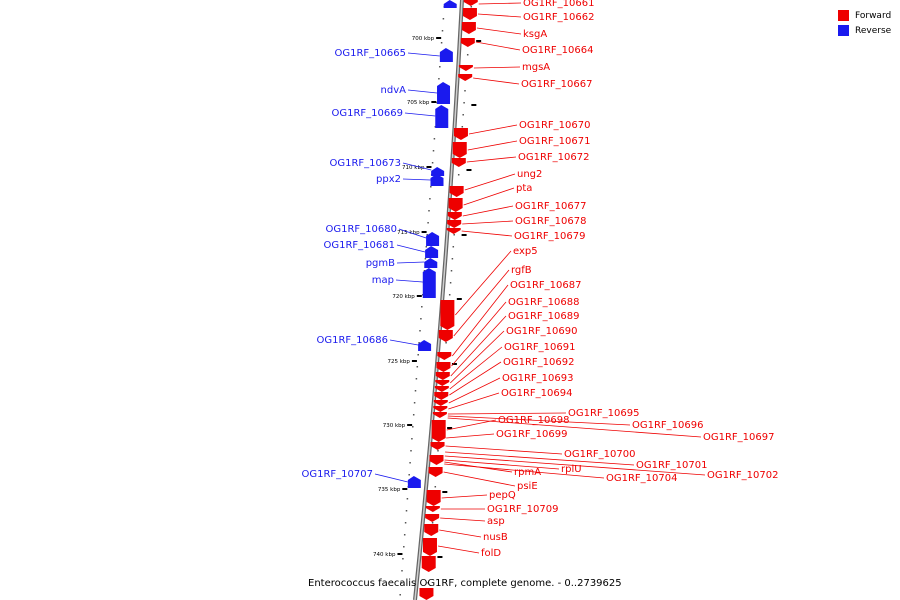 The image size is (900, 600). Describe the element at coordinates (551, 221) in the screenshot. I see `forward-gene-label: OG1RF_10678` at that location.